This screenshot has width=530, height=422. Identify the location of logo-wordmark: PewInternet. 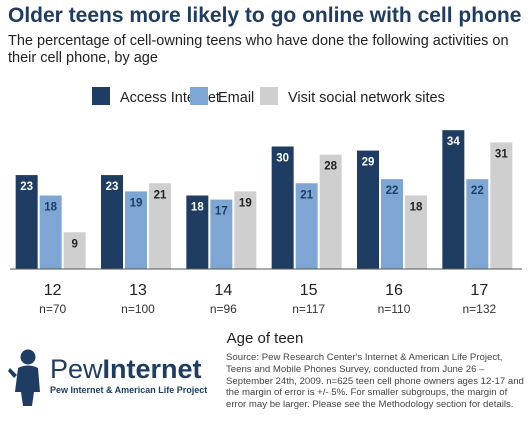
(126, 369).